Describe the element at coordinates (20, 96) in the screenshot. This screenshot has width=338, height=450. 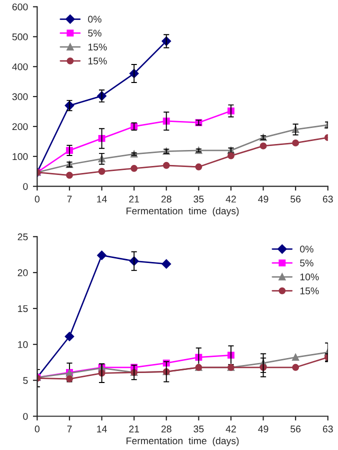
I see `y-tick-label: 300` at that location.